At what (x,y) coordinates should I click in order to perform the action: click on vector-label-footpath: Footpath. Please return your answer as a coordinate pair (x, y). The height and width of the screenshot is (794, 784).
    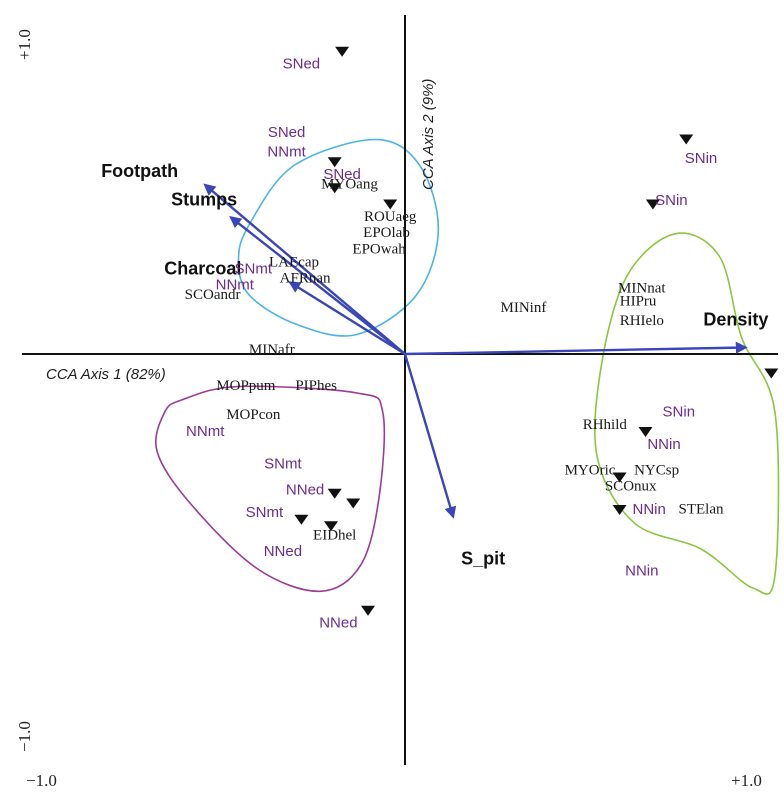
    Looking at the image, I should click on (139, 171).